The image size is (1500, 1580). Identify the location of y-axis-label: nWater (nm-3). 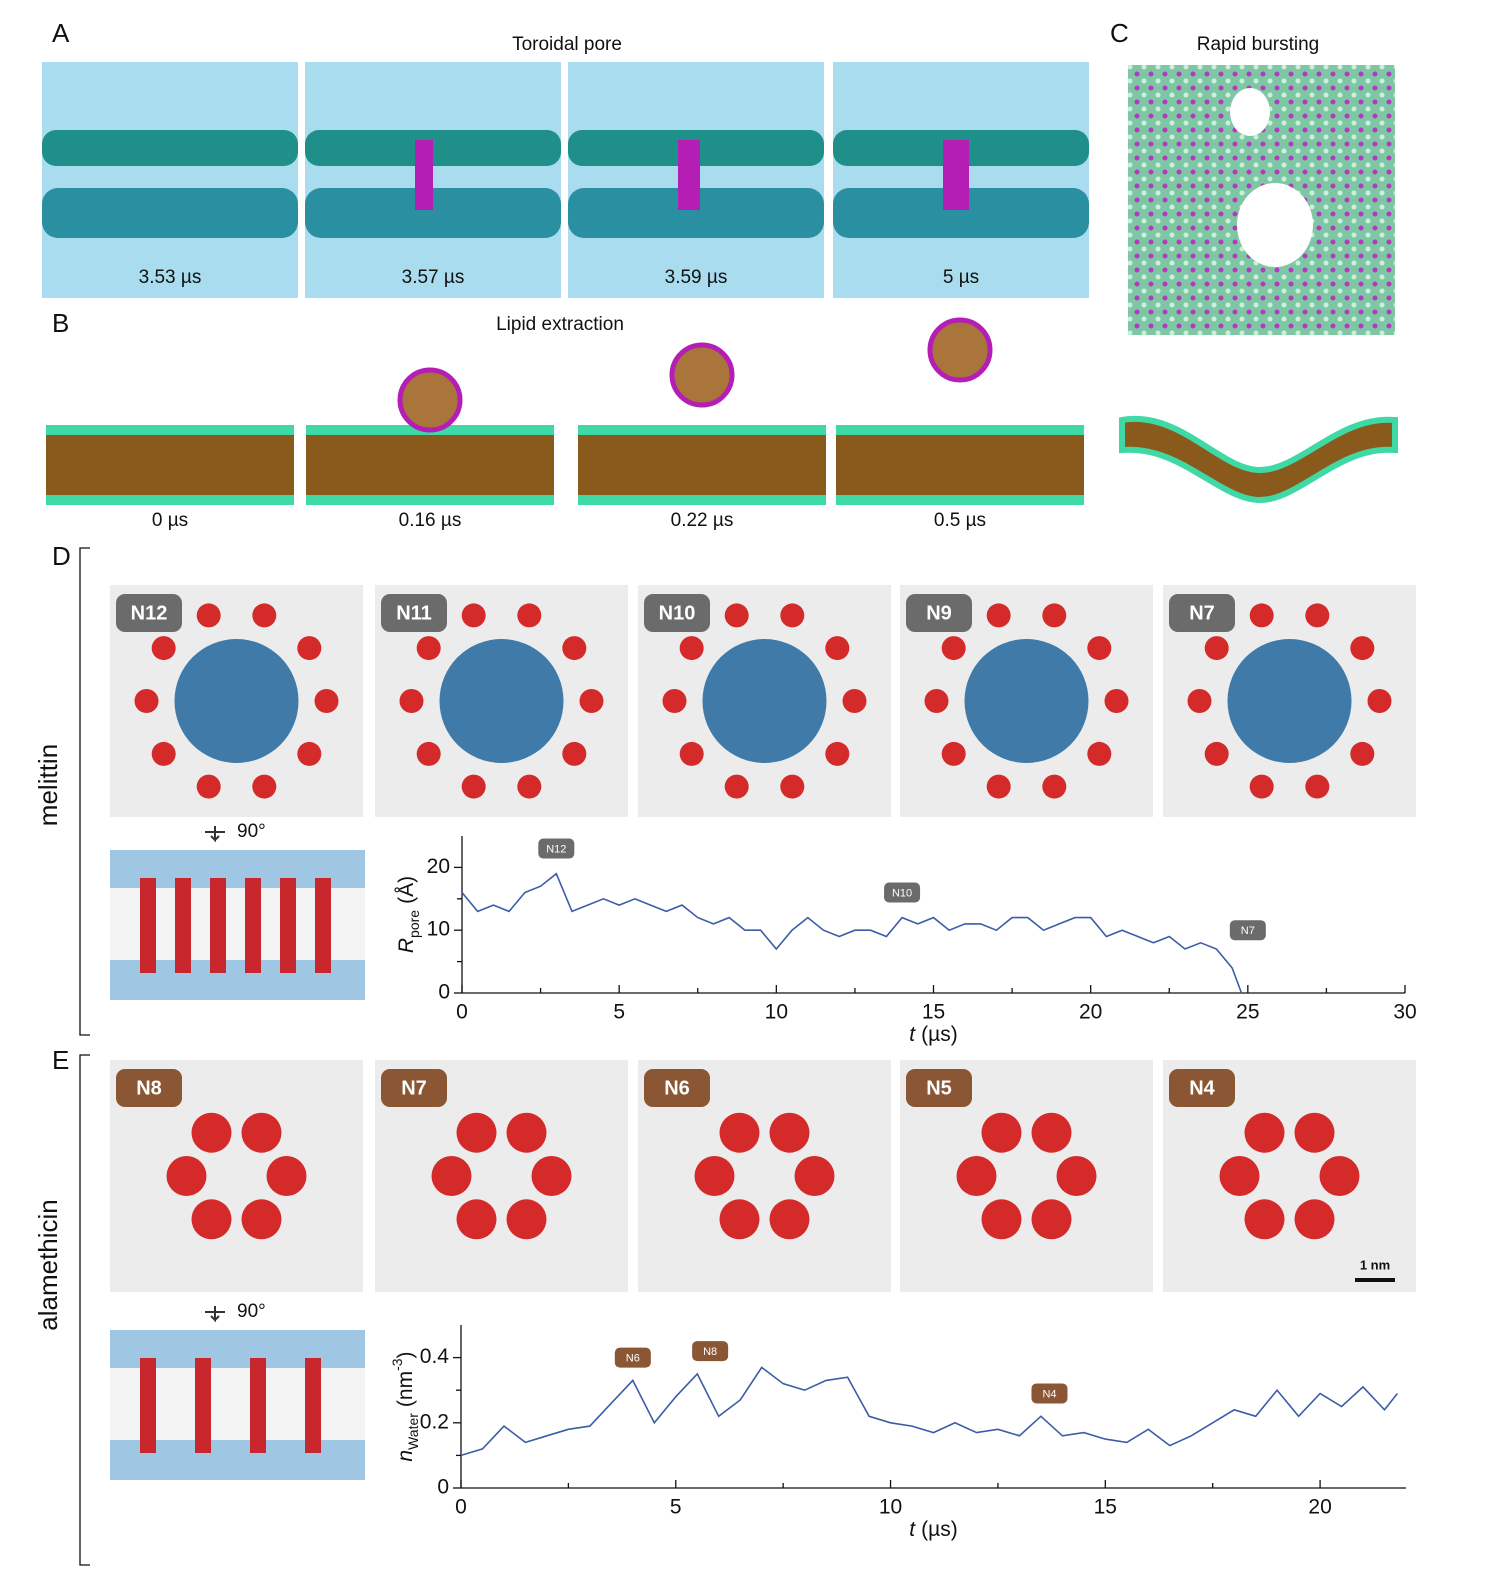
(405, 1406).